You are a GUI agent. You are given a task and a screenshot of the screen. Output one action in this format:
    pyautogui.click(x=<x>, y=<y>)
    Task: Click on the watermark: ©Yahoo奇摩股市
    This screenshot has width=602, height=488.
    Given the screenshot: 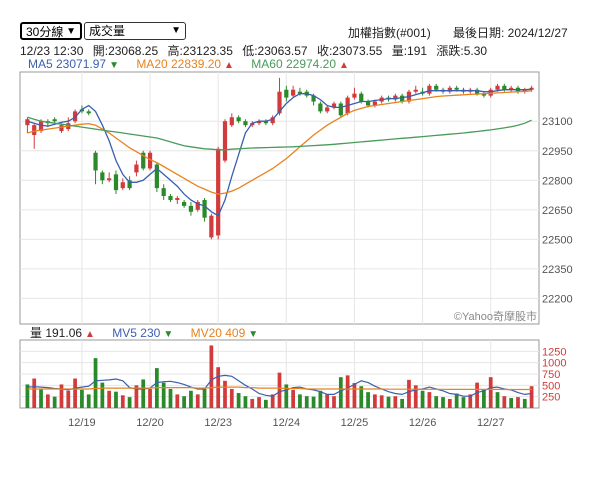 What is the action you would take?
    pyautogui.click(x=495, y=316)
    